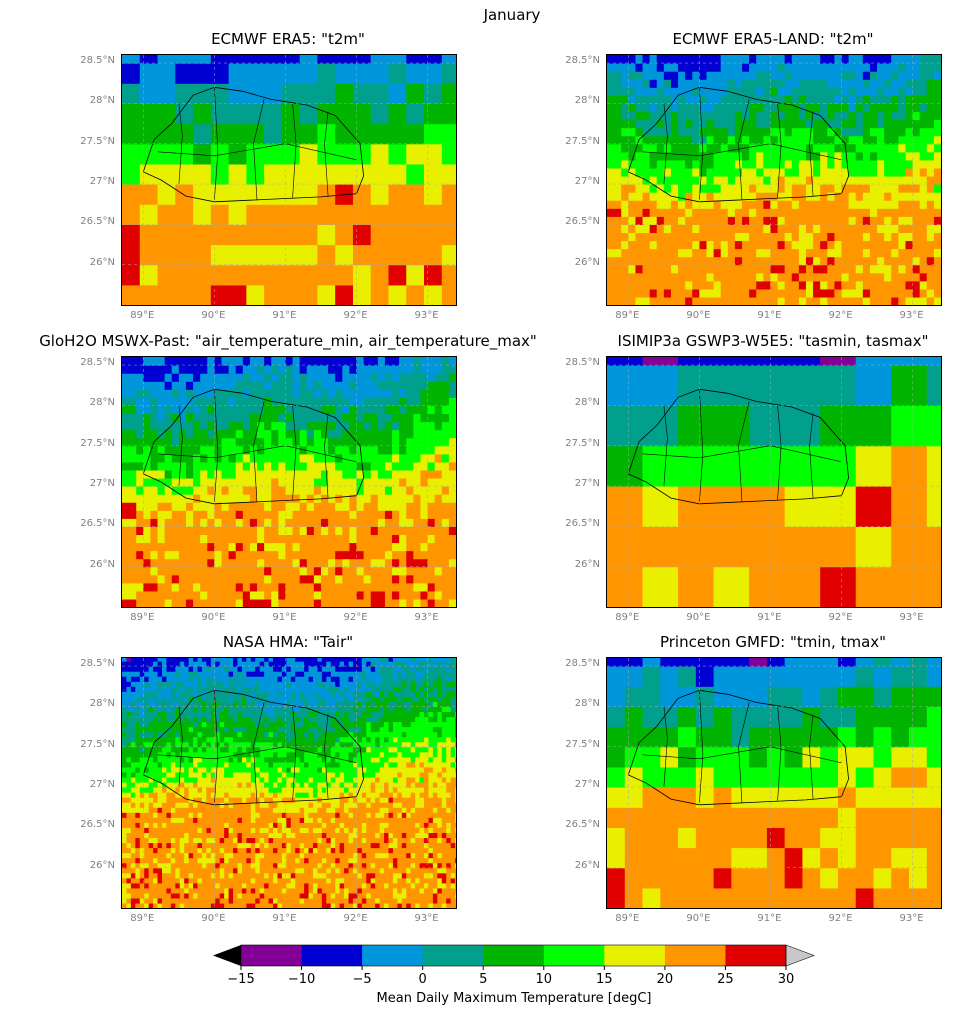  What do you see at coordinates (587, 403) in the screenshot?
I see `lat-tick-label: 28°N` at bounding box center [587, 403].